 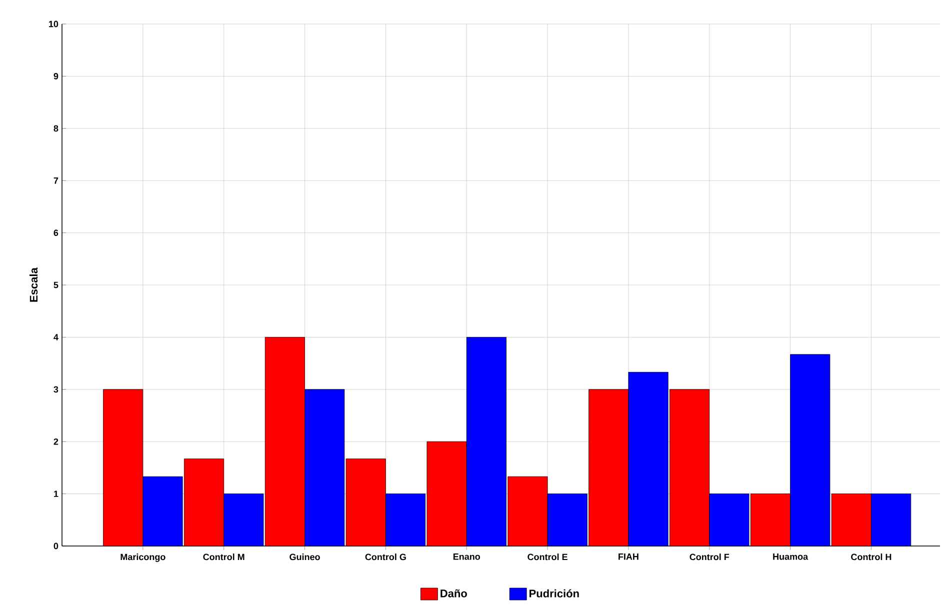 What do you see at coordinates (56, 76) in the screenshot?
I see `y-tick-label: 9` at bounding box center [56, 76].